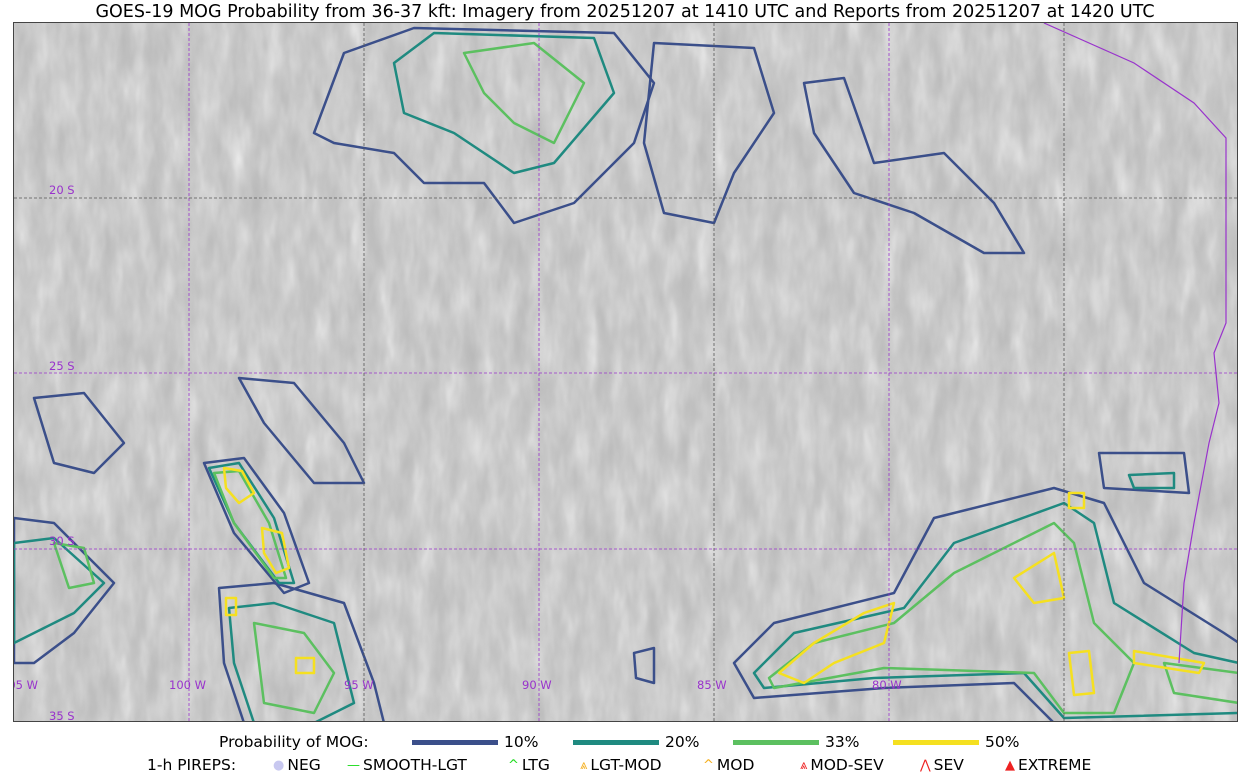  I want to click on caret-bar-icon: ⩓, so click(584, 765).